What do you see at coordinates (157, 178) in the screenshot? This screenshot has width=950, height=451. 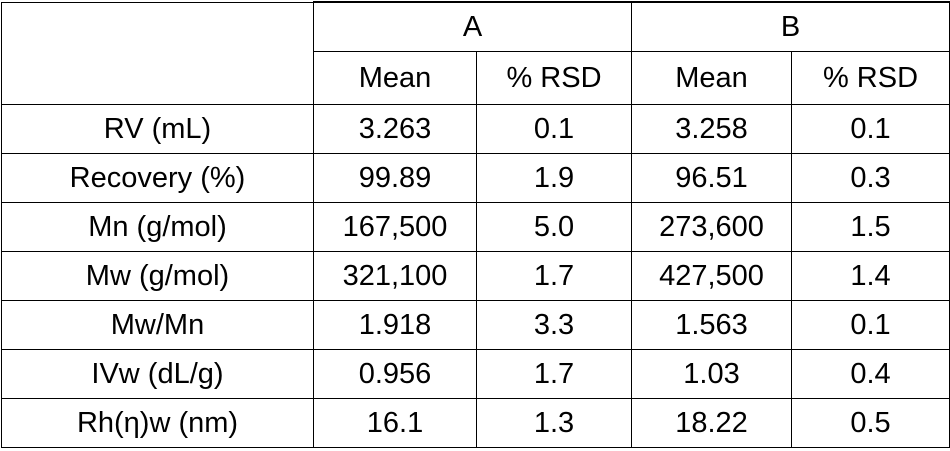 I see `row-label: Recovery (%)` at bounding box center [157, 178].